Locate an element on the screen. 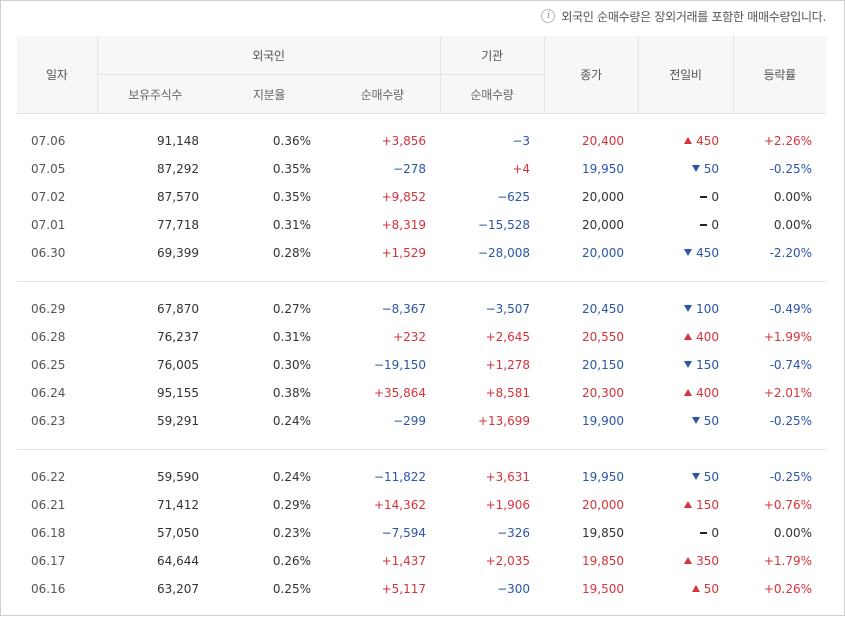  cell-foreign-net: +1,437 is located at coordinates (382, 561).